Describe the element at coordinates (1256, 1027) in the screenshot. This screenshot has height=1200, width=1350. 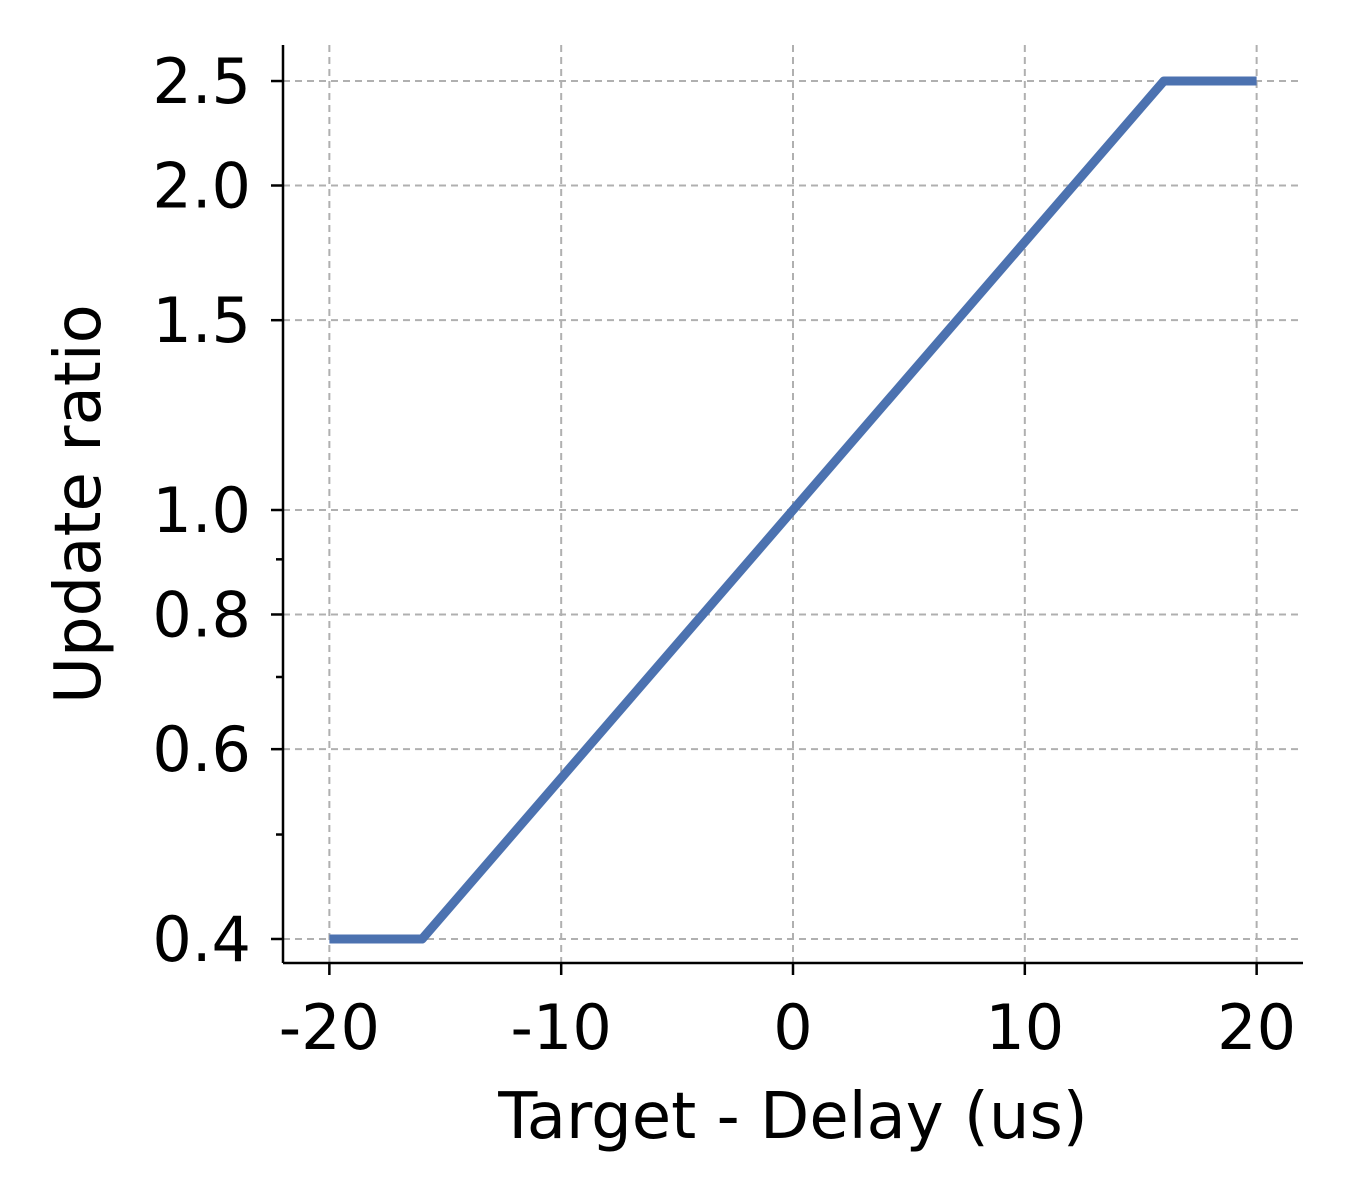
I see `x-tick-label: 20` at that location.